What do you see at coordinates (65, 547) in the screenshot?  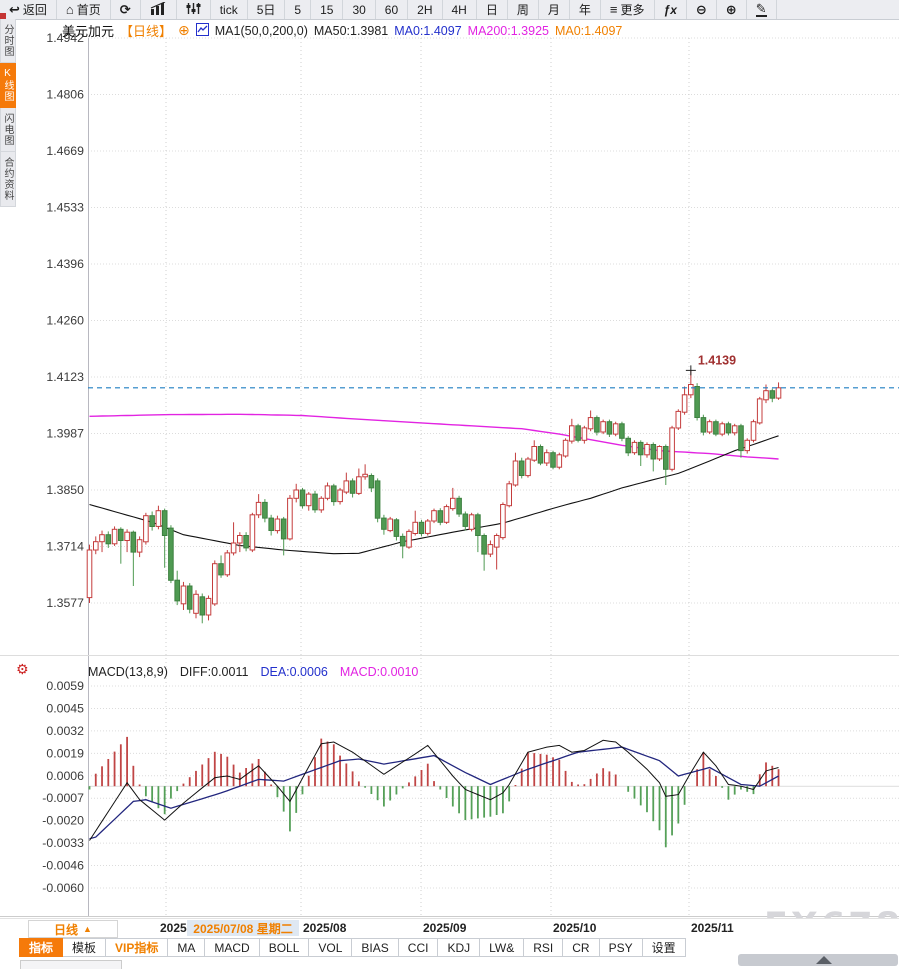 I see `svg-text: 1.3714` at bounding box center [65, 547].